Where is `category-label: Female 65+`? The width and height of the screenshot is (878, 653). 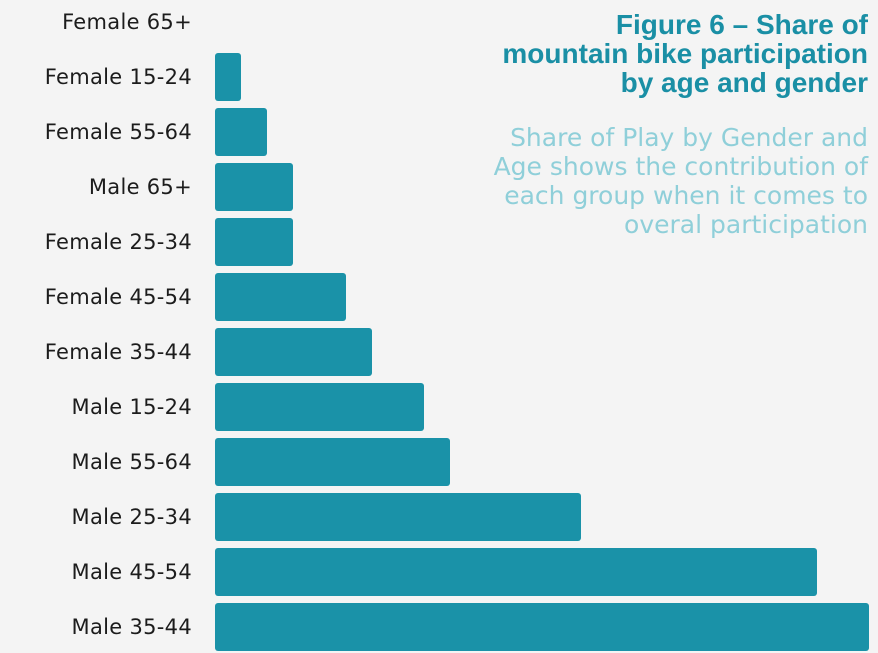 category-label: Female 65+ is located at coordinates (127, 22).